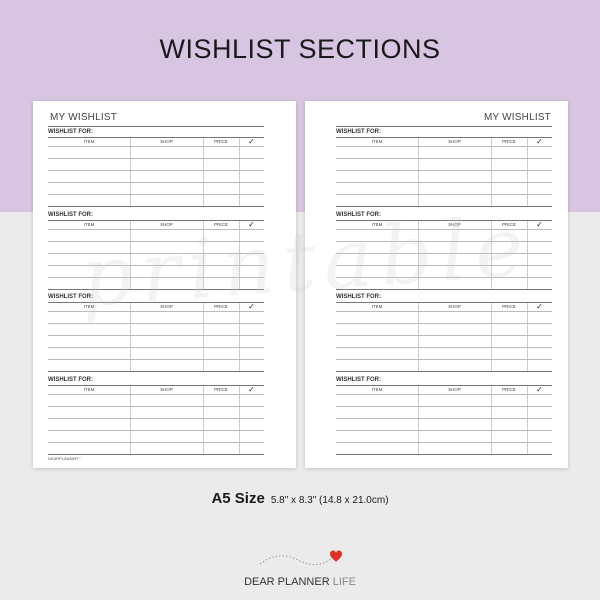  Describe the element at coordinates (84, 117) in the screenshot. I see `page-heading: MY WISHLIST` at that location.